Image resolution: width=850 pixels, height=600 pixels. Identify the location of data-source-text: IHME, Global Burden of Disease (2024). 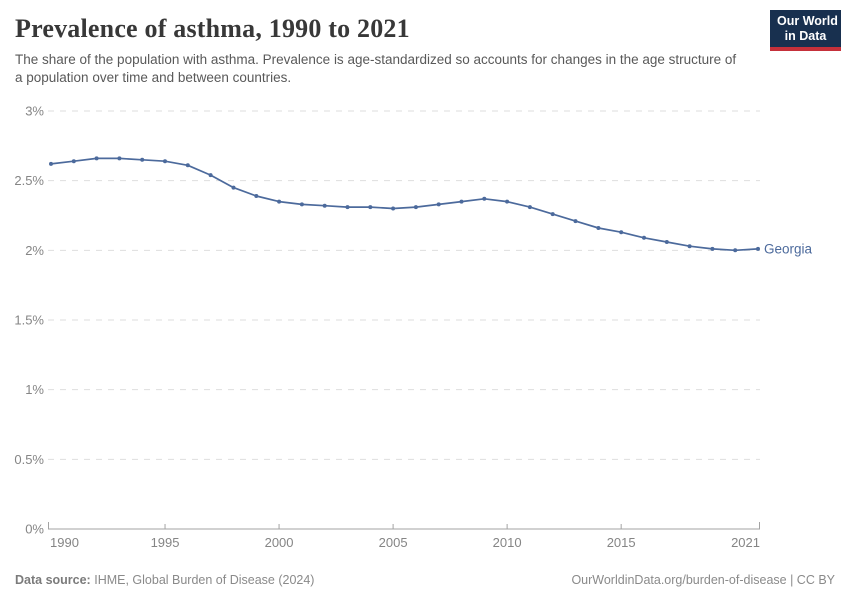
(204, 580).